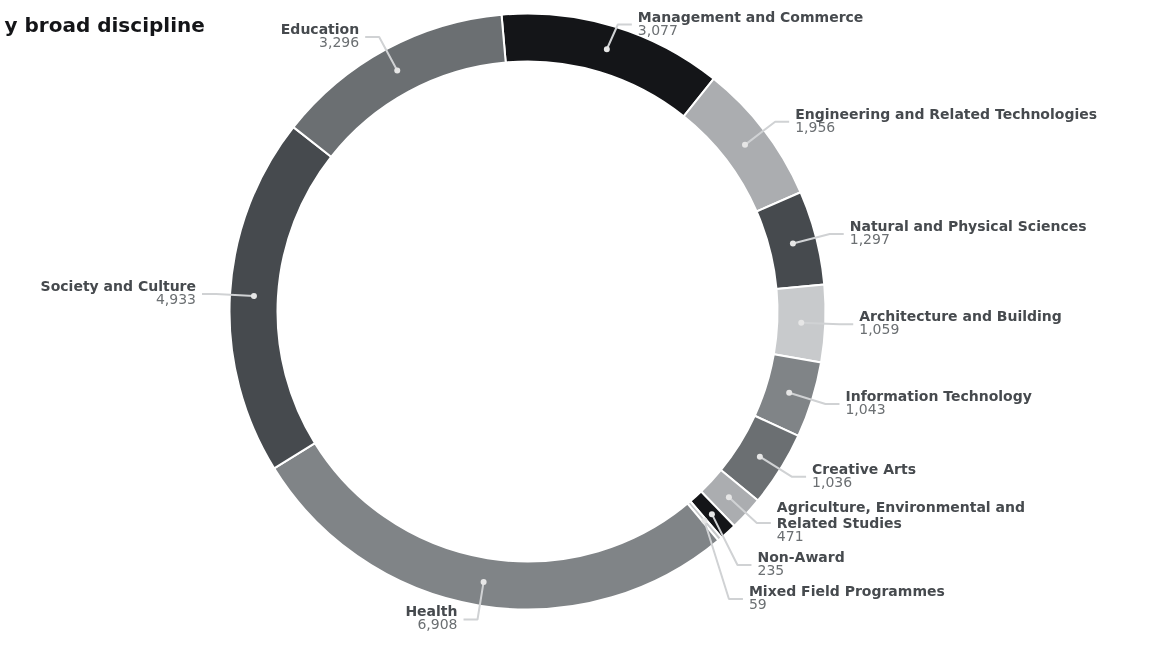  What do you see at coordinates (104, 24) in the screenshot?
I see `chart-title: y broad discipline` at bounding box center [104, 24].